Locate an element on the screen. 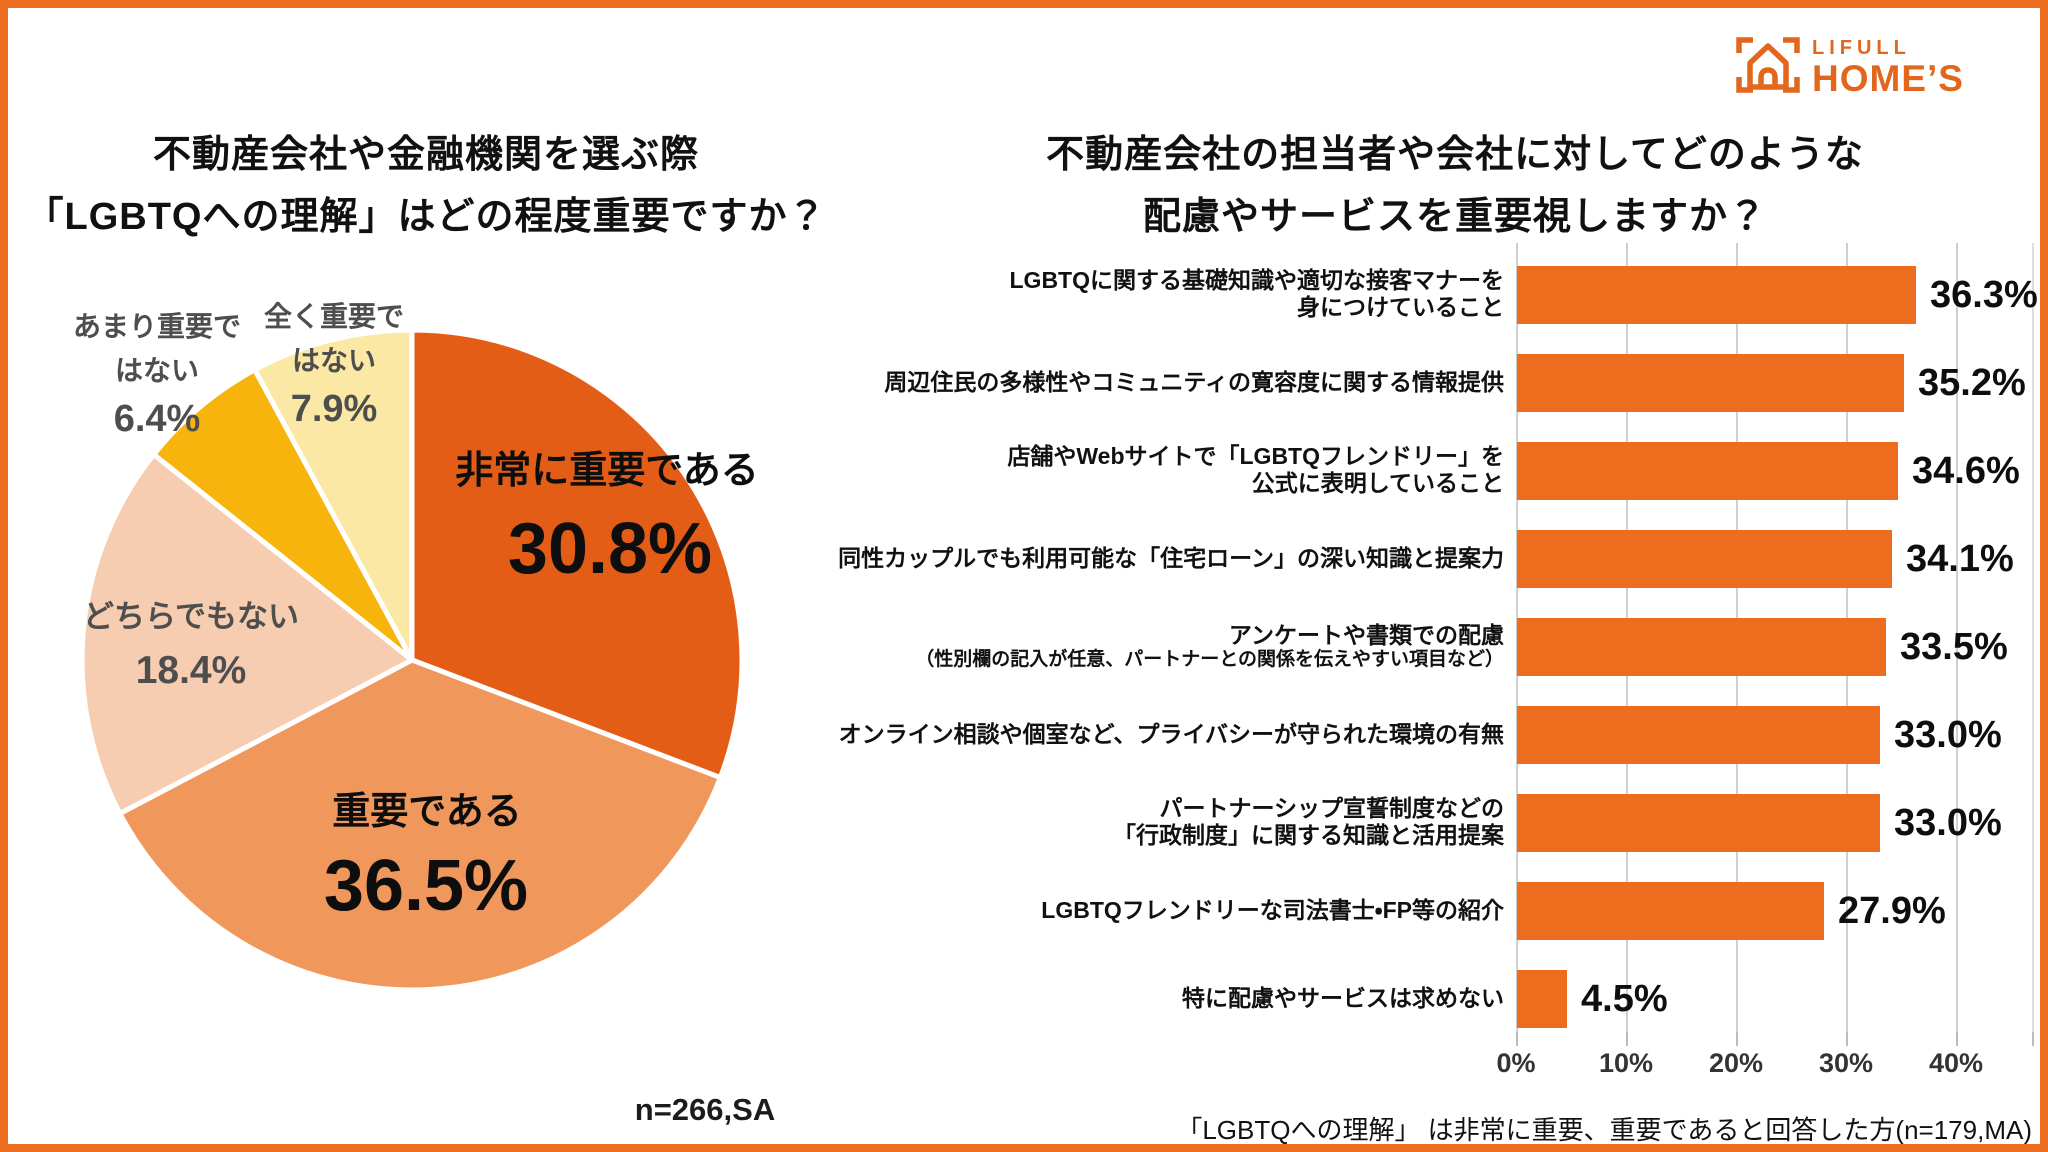  pie-chart-title: 不動産会社や金融機関を選ぶ際 「LGBTQへの理解」はどの程度重要ですか？ is located at coordinates (426, 186).